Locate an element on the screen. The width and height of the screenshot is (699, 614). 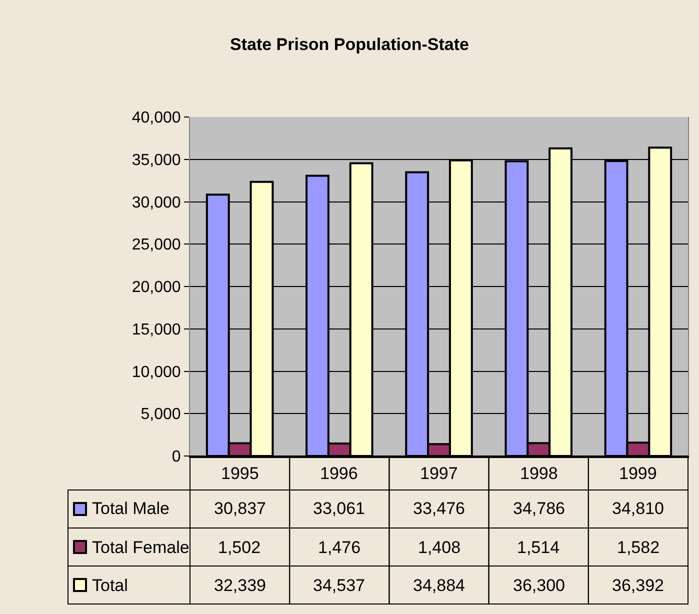
data-label: 32,339 is located at coordinates (240, 585).